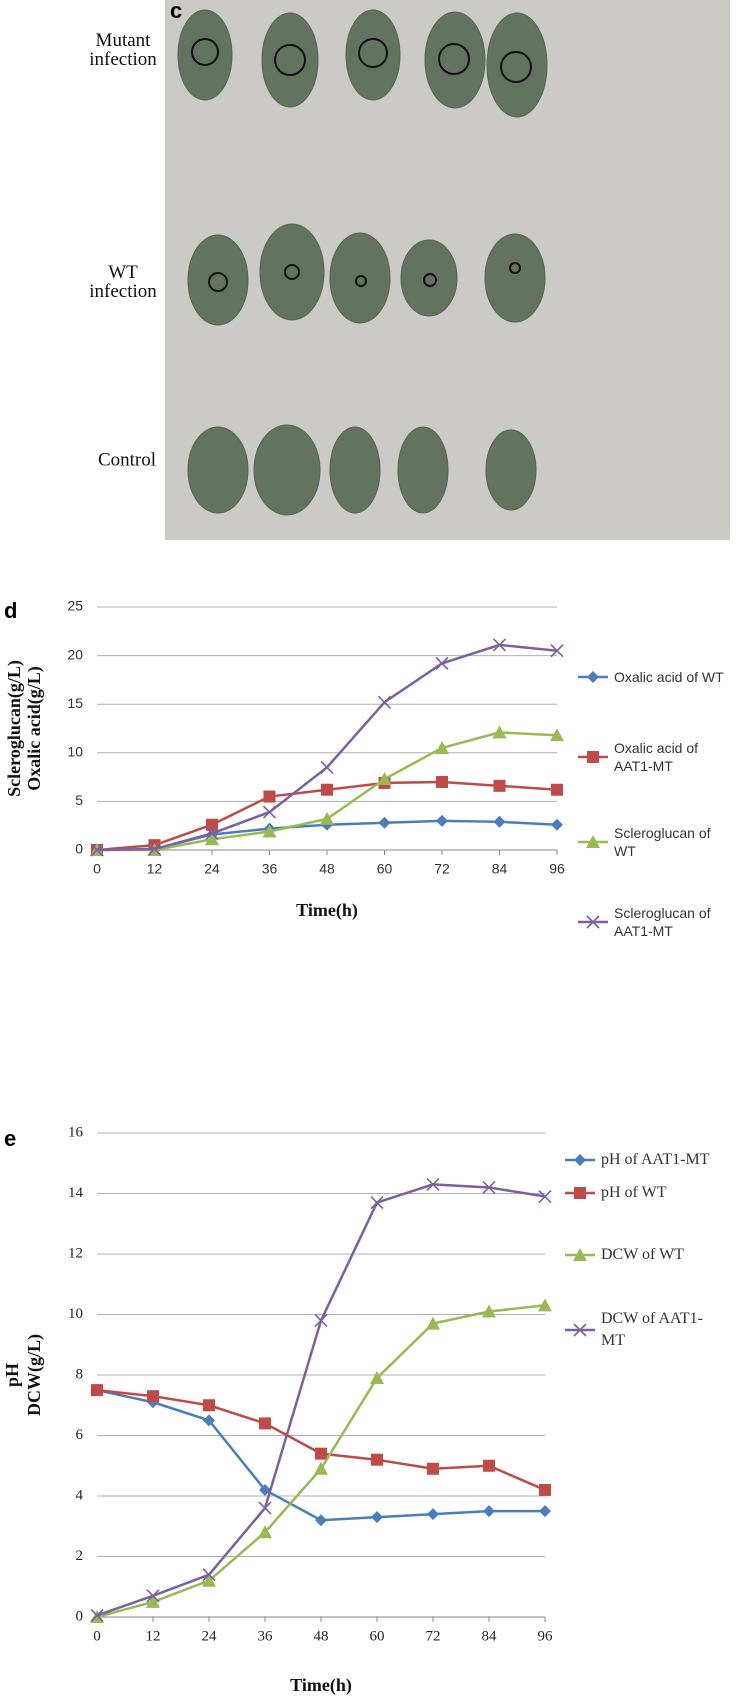 The image size is (755, 1699). What do you see at coordinates (176, 11) in the screenshot?
I see `panel-label: c` at bounding box center [176, 11].